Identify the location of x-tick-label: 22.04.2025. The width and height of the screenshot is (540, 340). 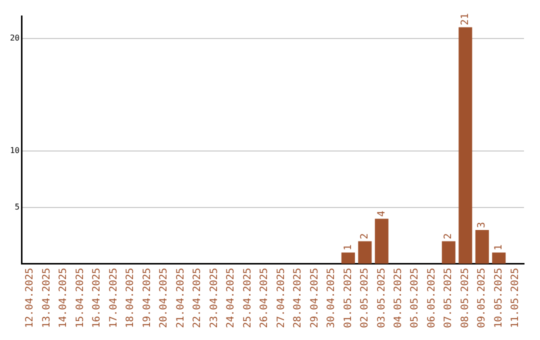
(198, 298).